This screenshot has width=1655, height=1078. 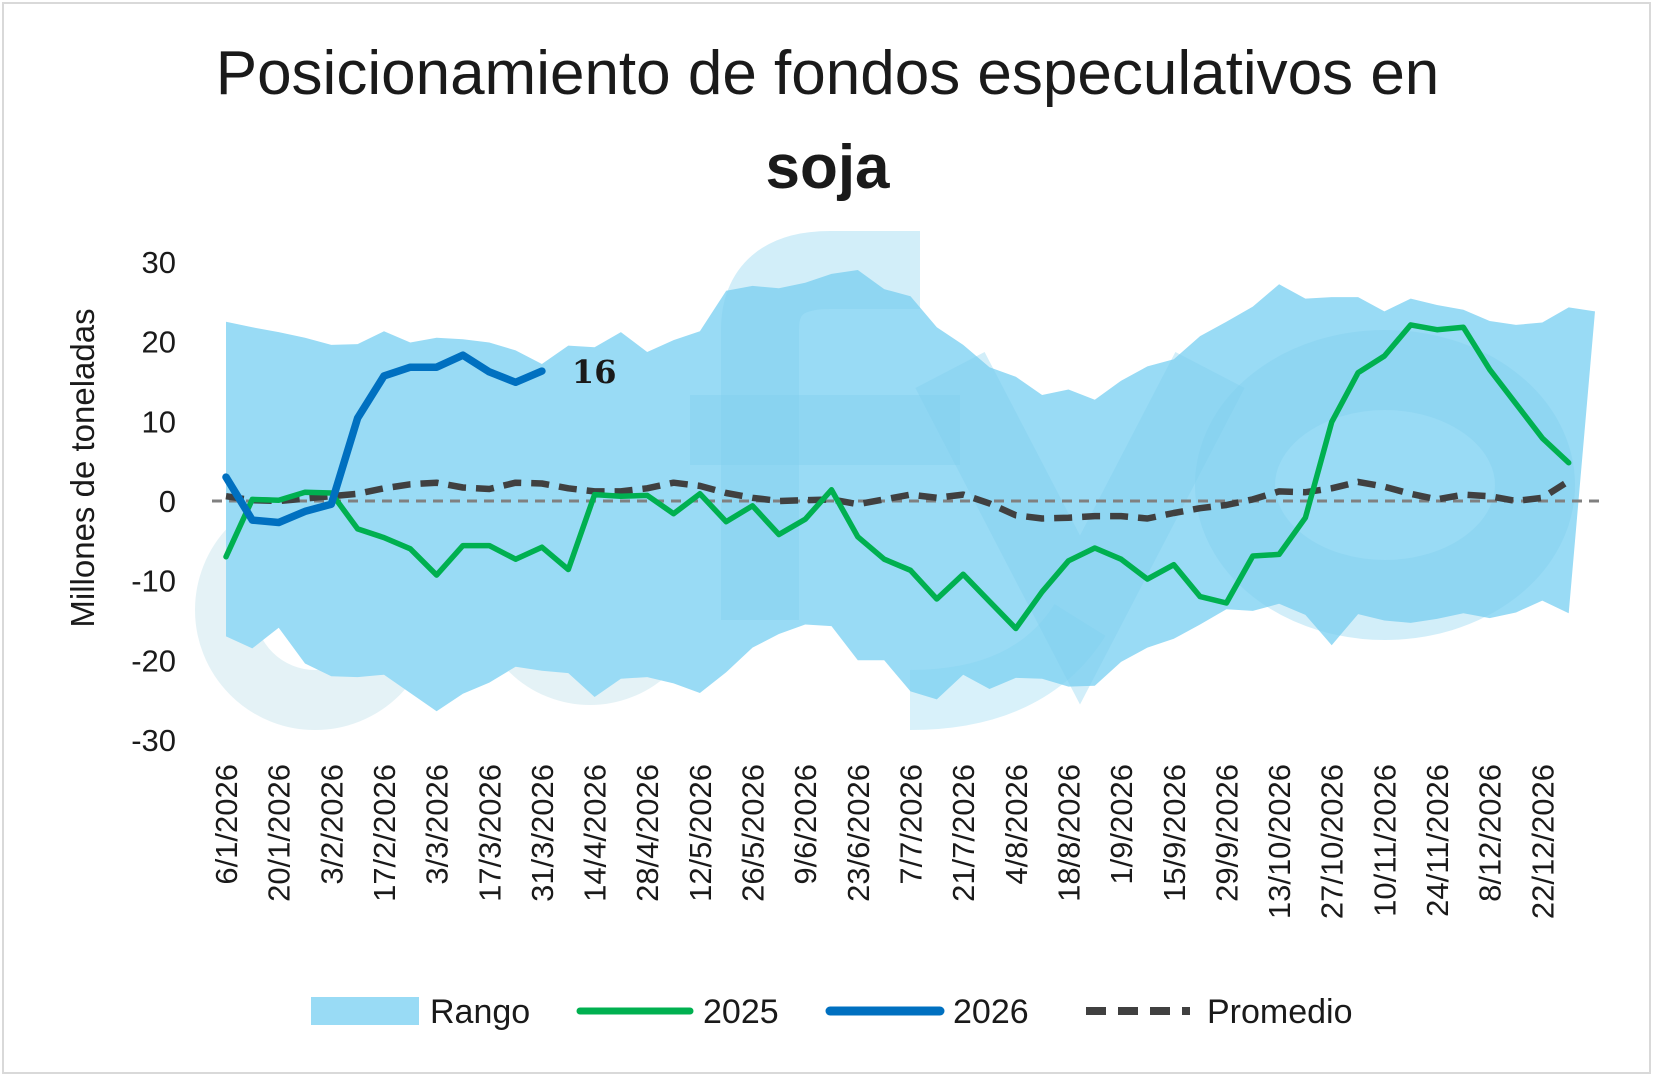 I want to click on watermark-letter-y, so click(x=1080, y=528).